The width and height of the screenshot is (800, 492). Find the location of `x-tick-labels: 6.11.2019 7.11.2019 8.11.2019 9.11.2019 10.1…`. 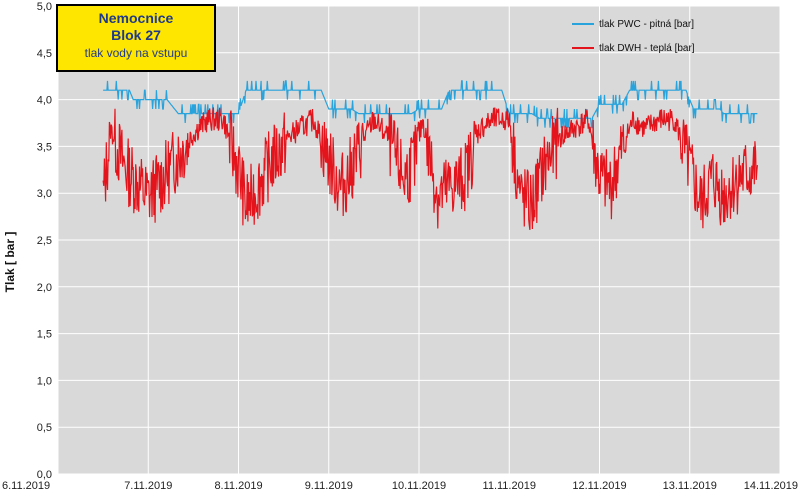

x-tick-labels: 6.11.2019 7.11.2019 8.11.2019 9.11.2019 10.1… is located at coordinates (400, 486).